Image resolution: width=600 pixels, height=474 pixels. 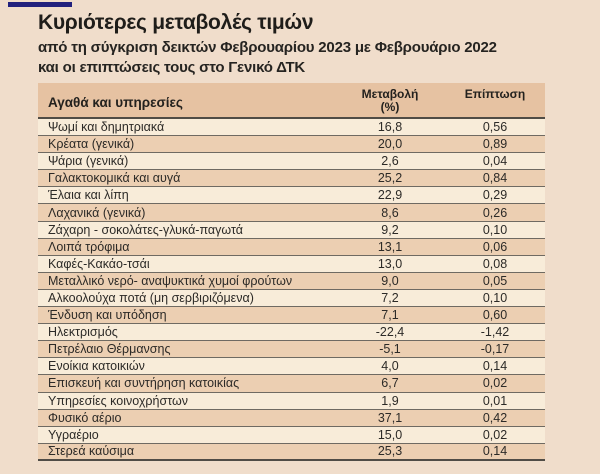 I want to click on category-cell: Αλκοολούχα ποτά (μη σερβιριζόμενα), so click(x=151, y=297).